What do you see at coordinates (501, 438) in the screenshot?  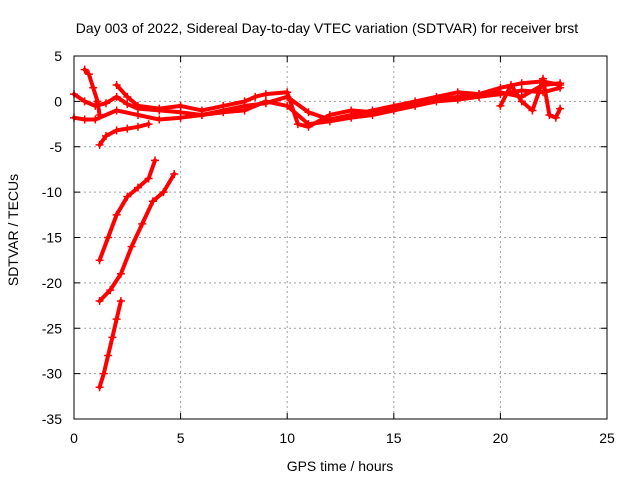 I see `x-tick-label: 20` at bounding box center [501, 438].